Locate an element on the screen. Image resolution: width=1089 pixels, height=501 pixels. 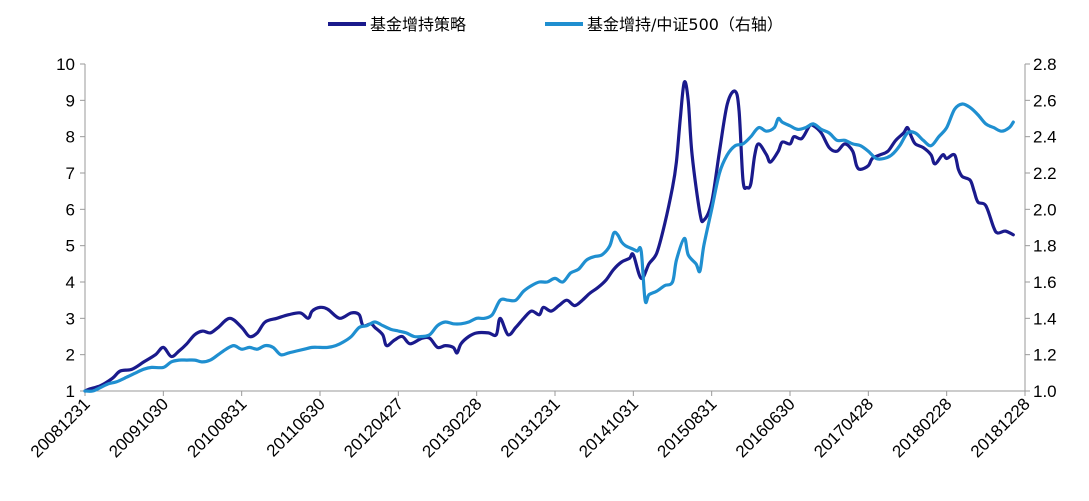
x-tick-label: 20141031 is located at coordinates (608, 427).